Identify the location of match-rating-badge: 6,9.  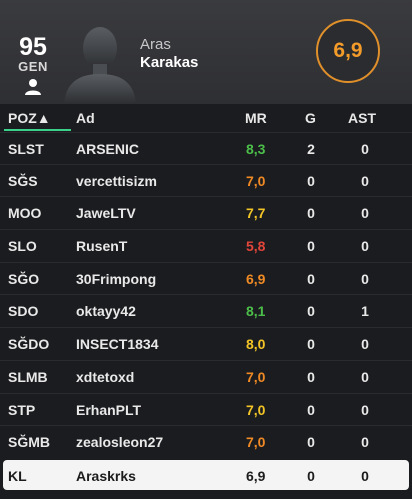
(348, 51).